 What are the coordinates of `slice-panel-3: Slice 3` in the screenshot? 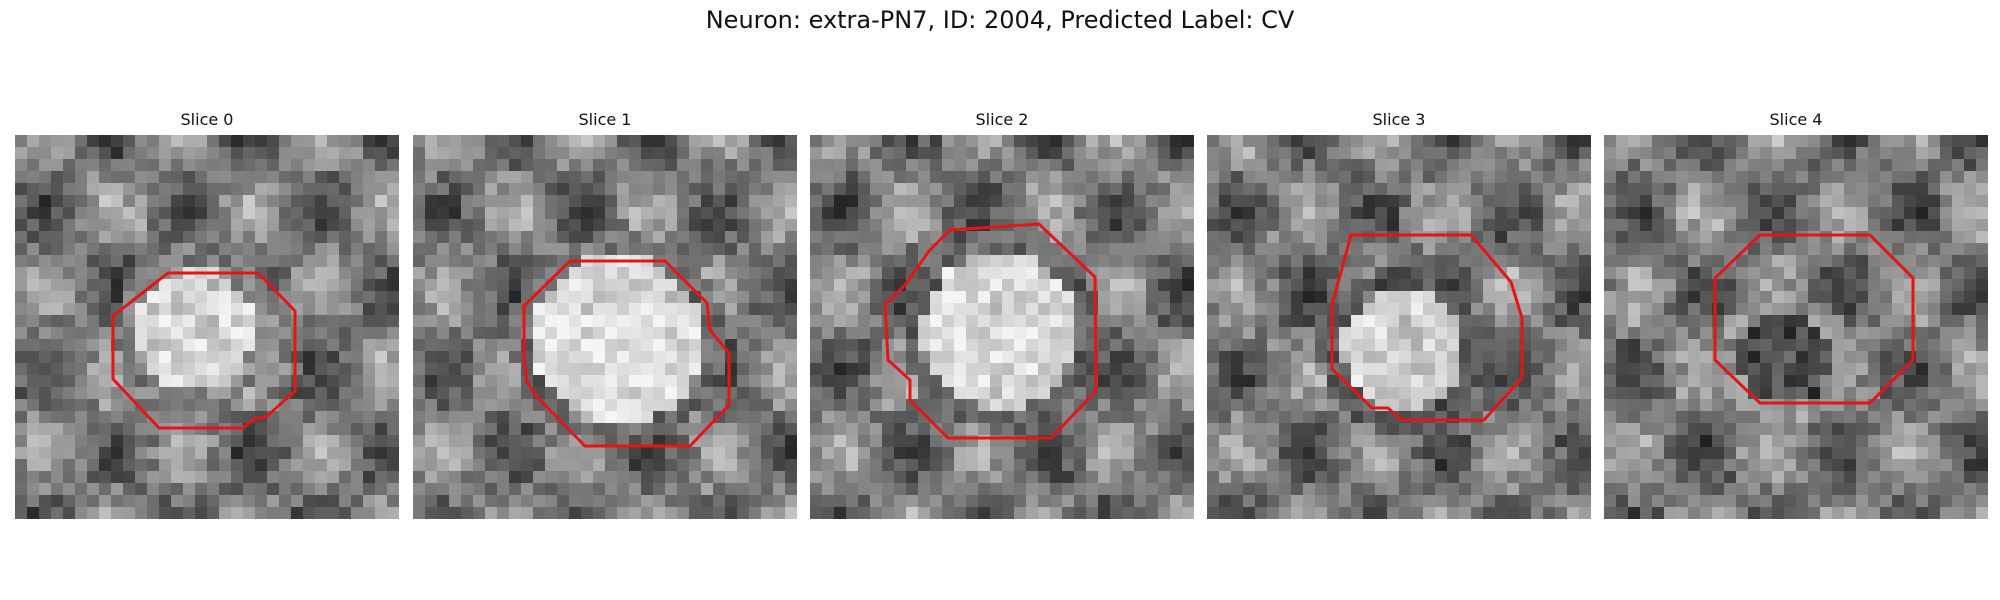 It's located at (1399, 313).